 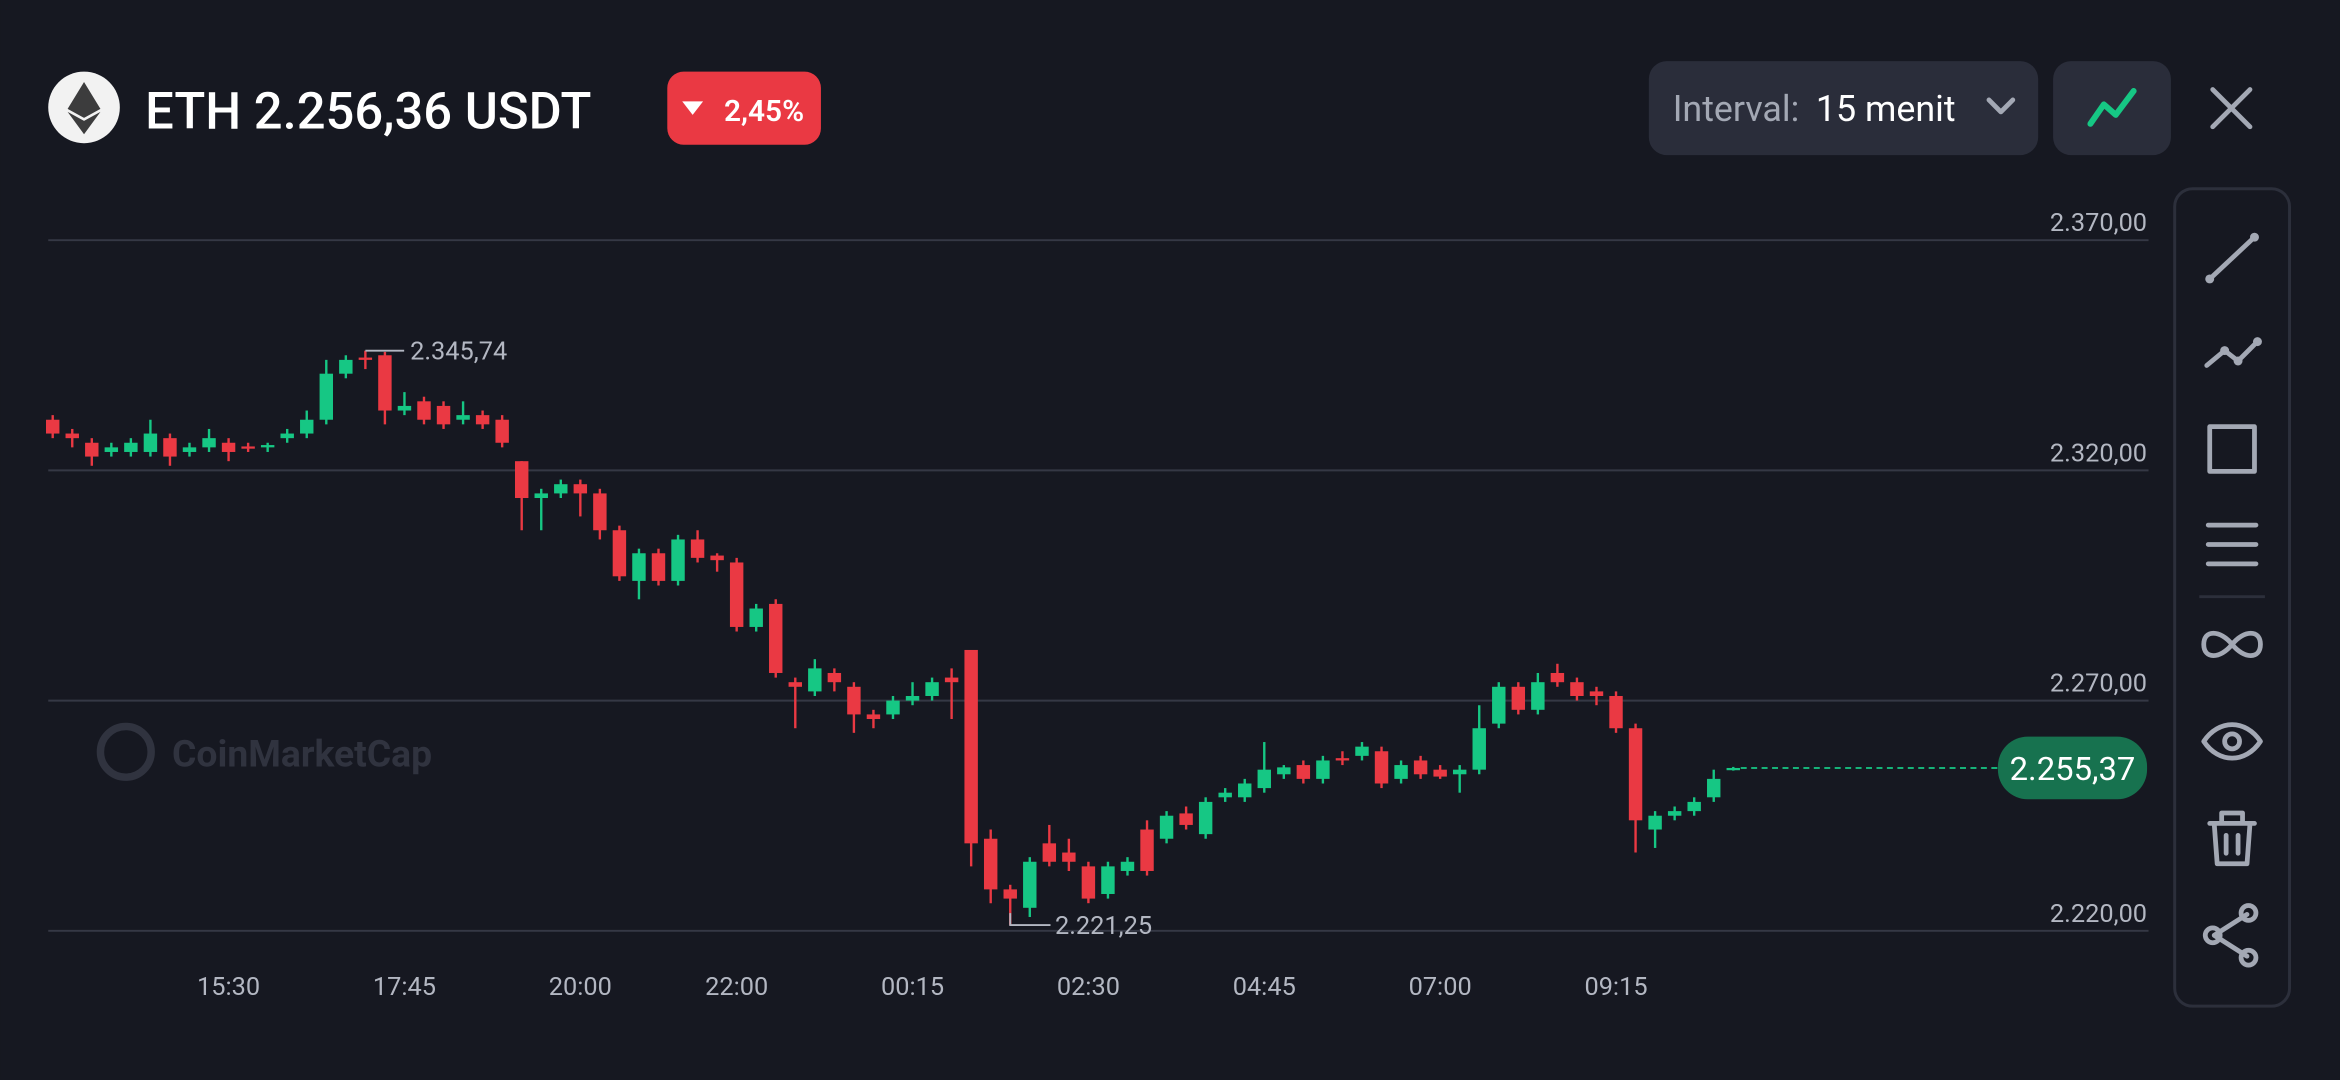 What do you see at coordinates (1736, 109) in the screenshot?
I see `interval-label: Interval:` at bounding box center [1736, 109].